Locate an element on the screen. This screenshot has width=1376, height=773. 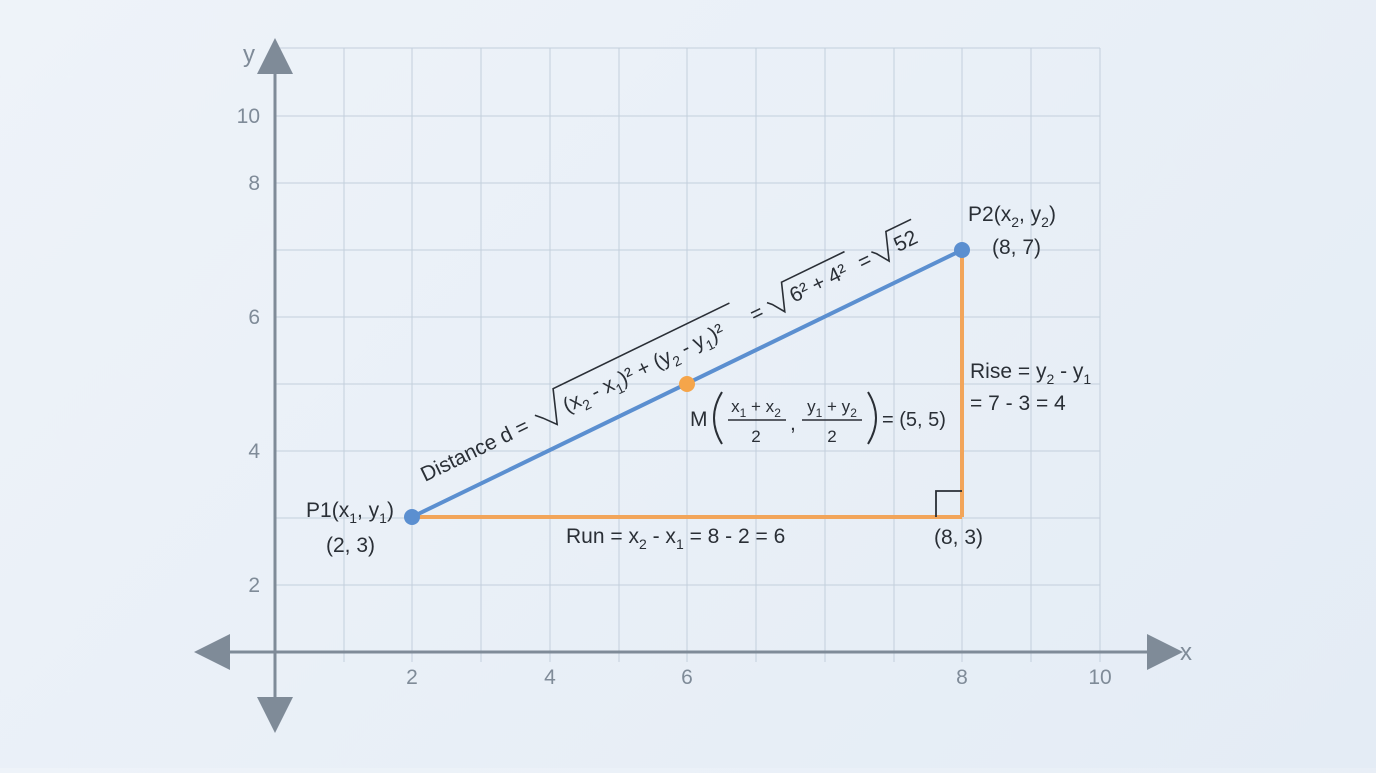
y-tick-label: 8 is located at coordinates (254, 183).